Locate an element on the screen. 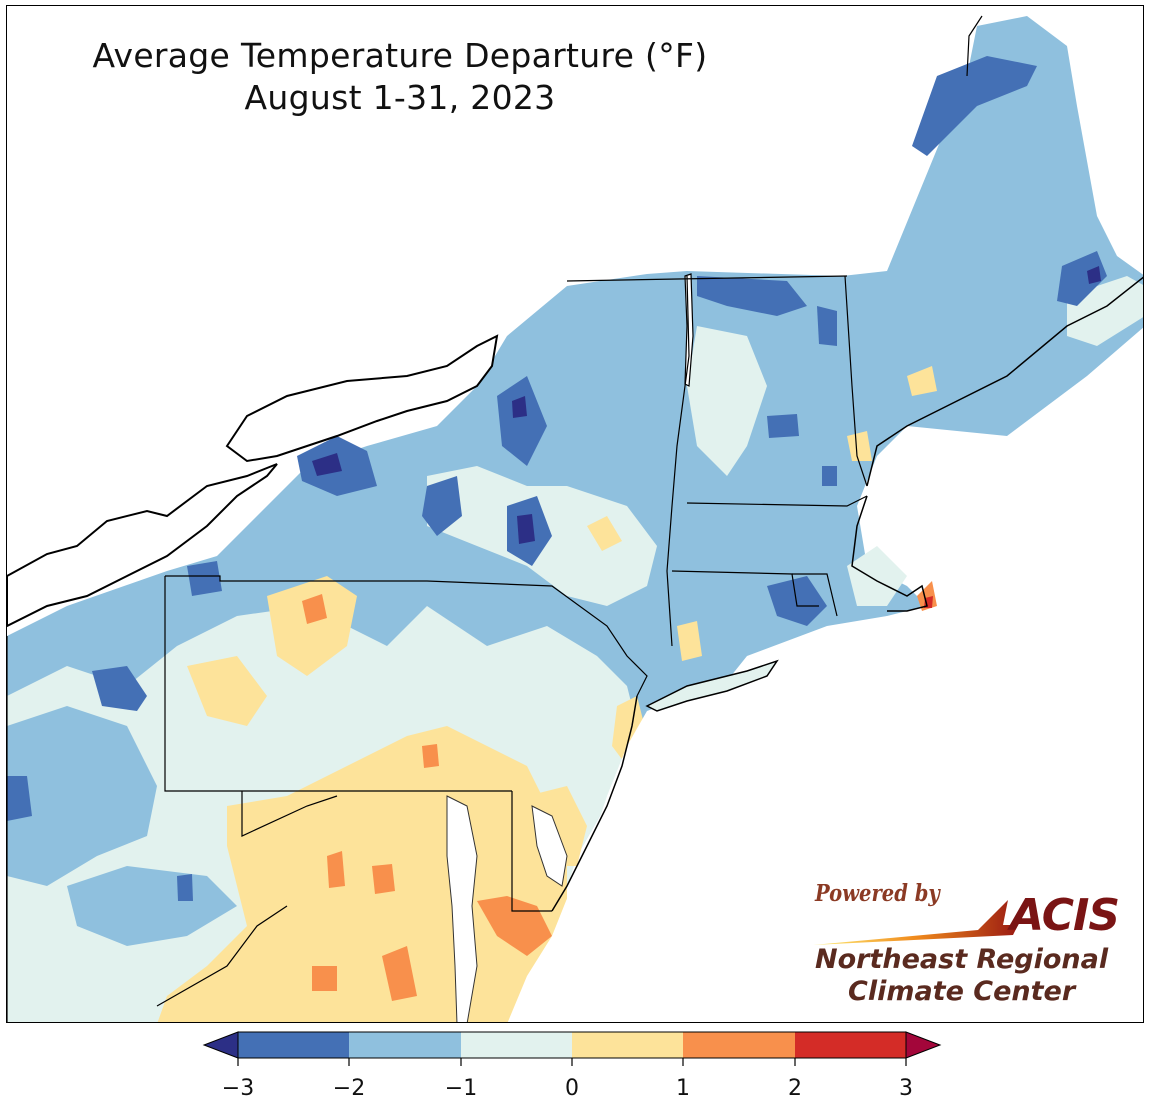  zone-hot-va1 is located at coordinates (336, 869).